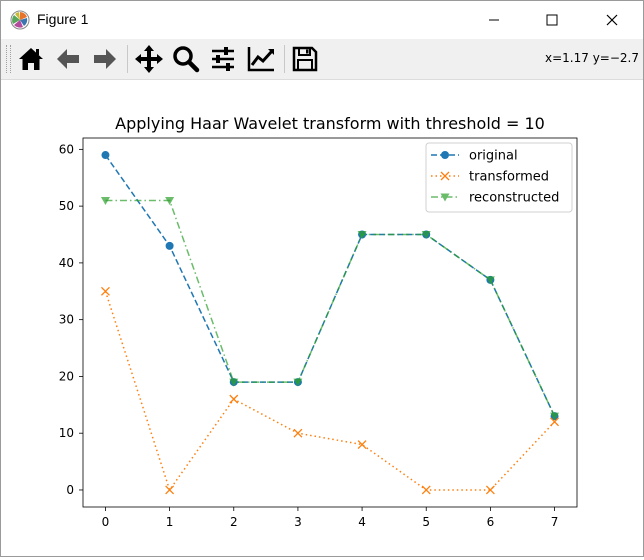  I want to click on zoom-button, so click(186, 59).